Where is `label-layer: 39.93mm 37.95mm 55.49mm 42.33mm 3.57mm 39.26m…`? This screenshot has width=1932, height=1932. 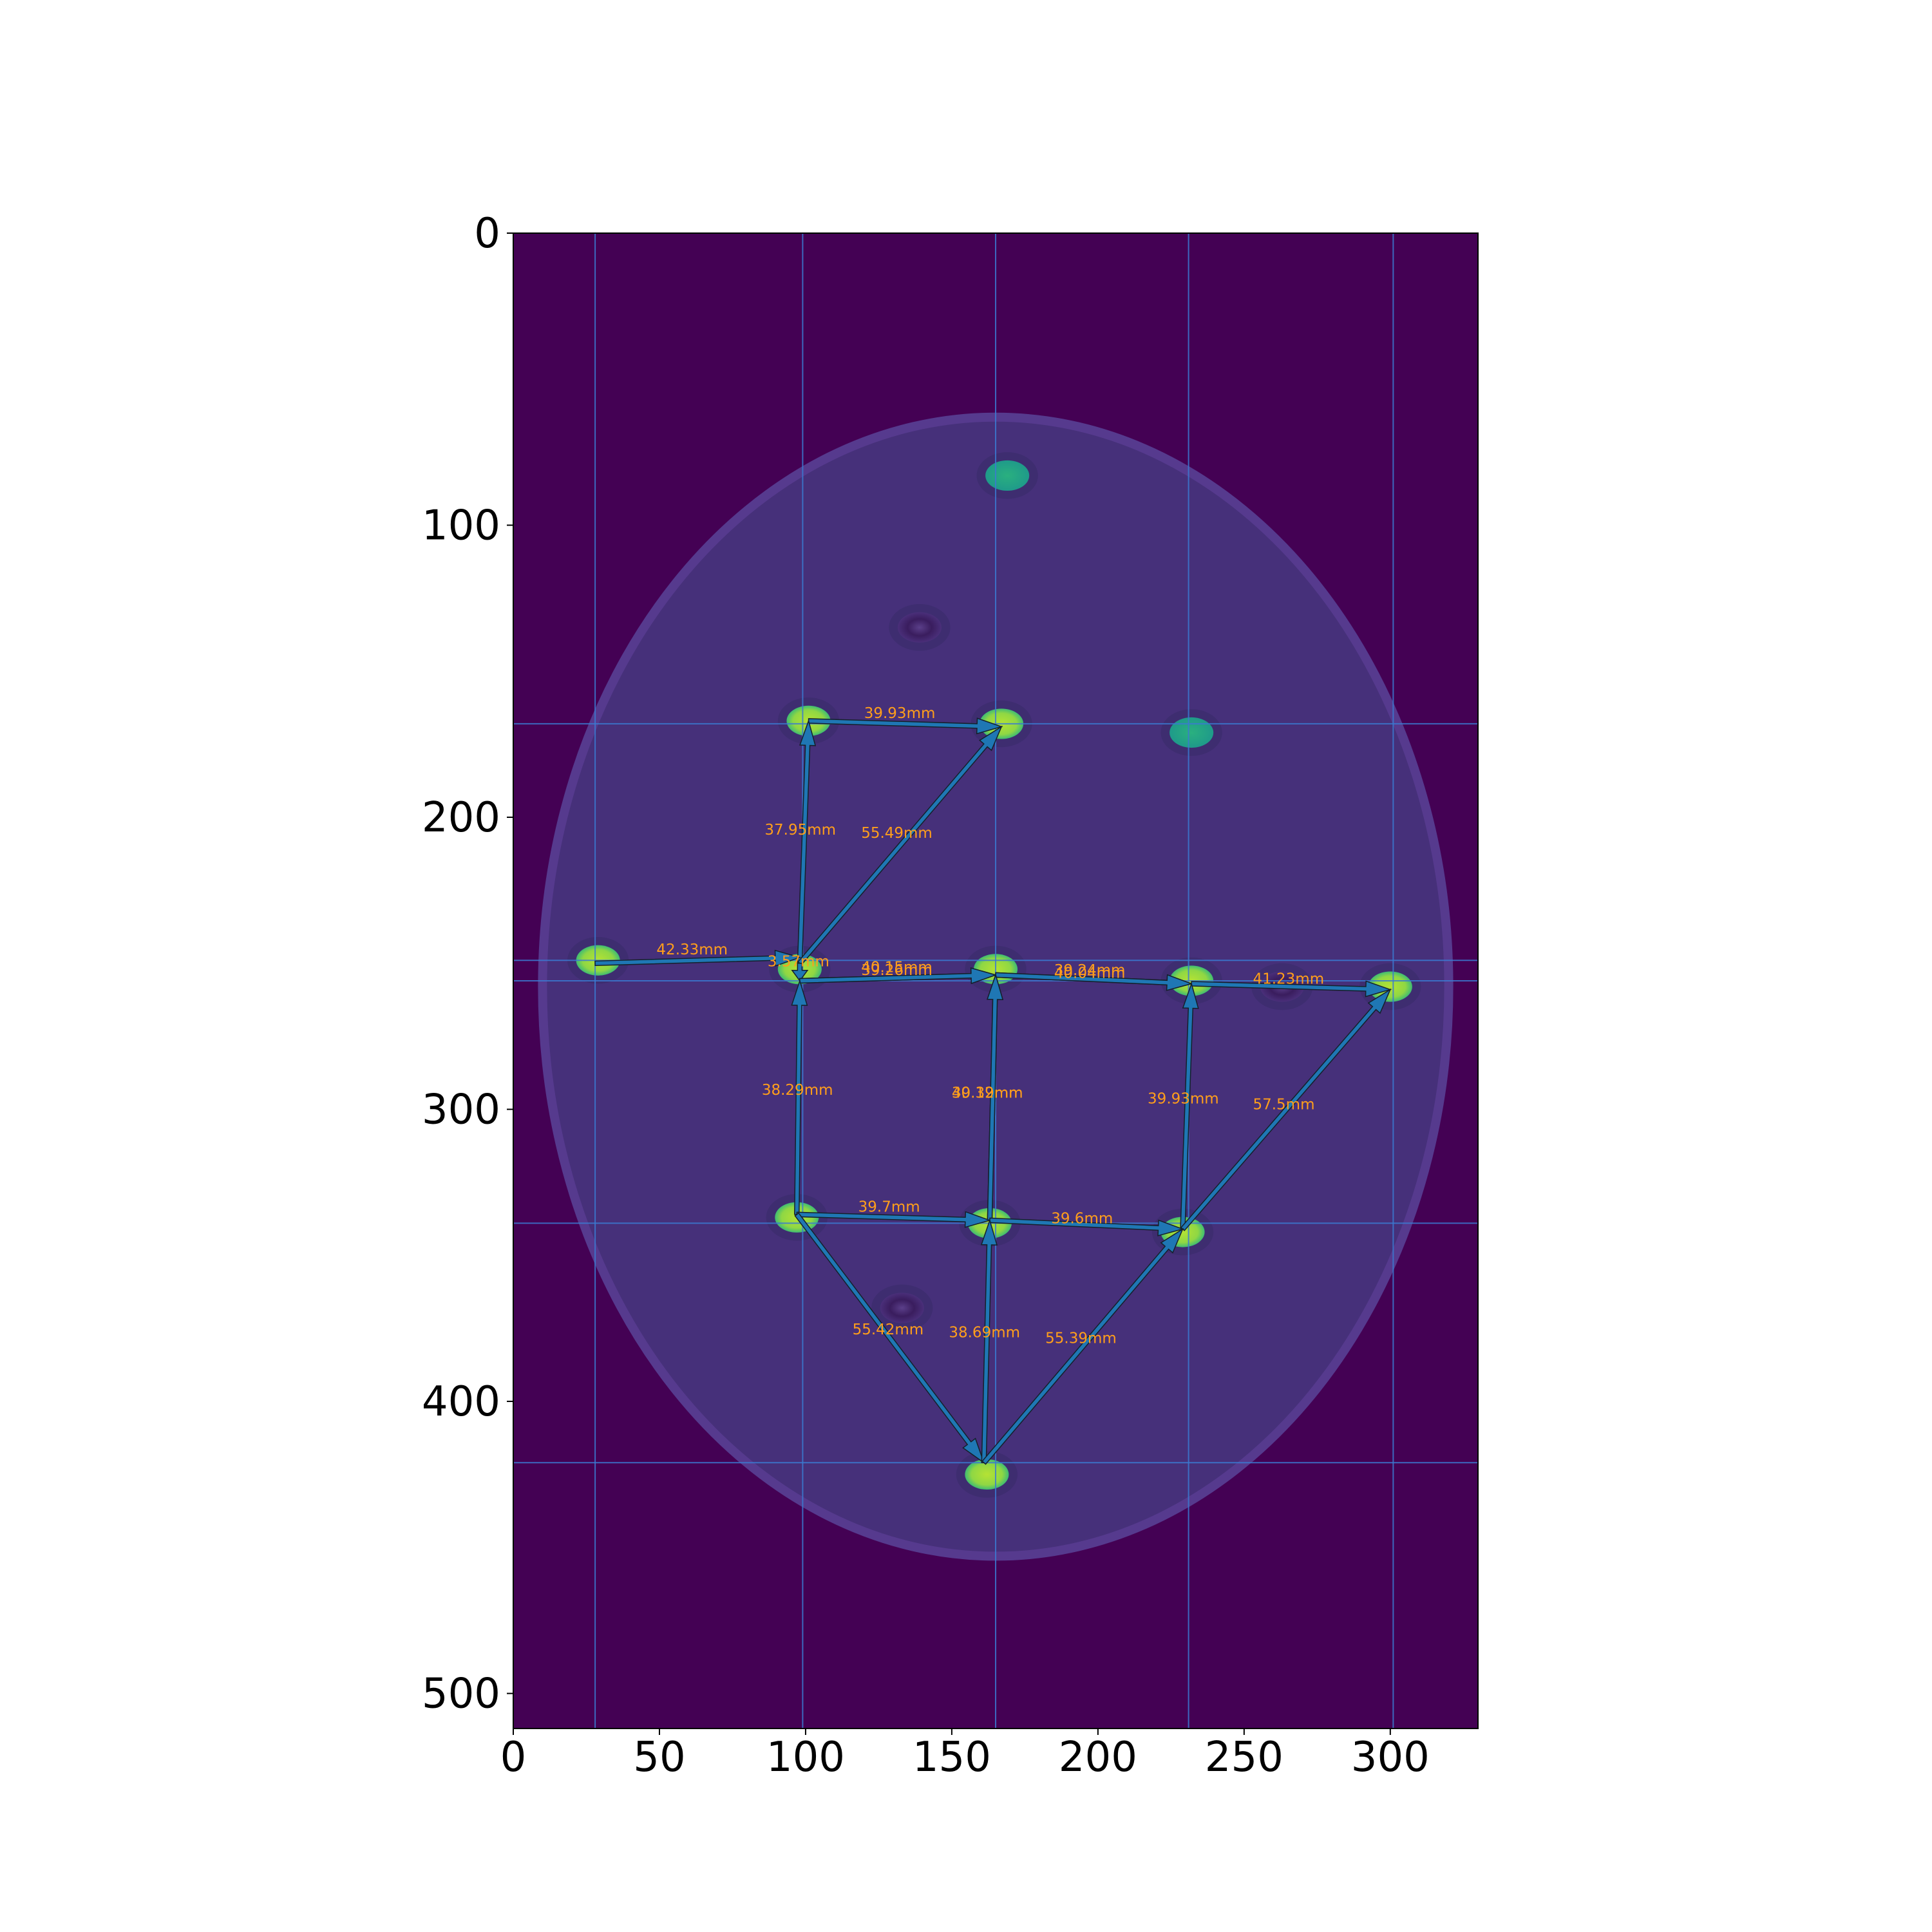
label-layer: 39.93mm 37.95mm 55.49mm 42.33mm 3.57mm 39.26m… is located at coordinates (990, 1026).